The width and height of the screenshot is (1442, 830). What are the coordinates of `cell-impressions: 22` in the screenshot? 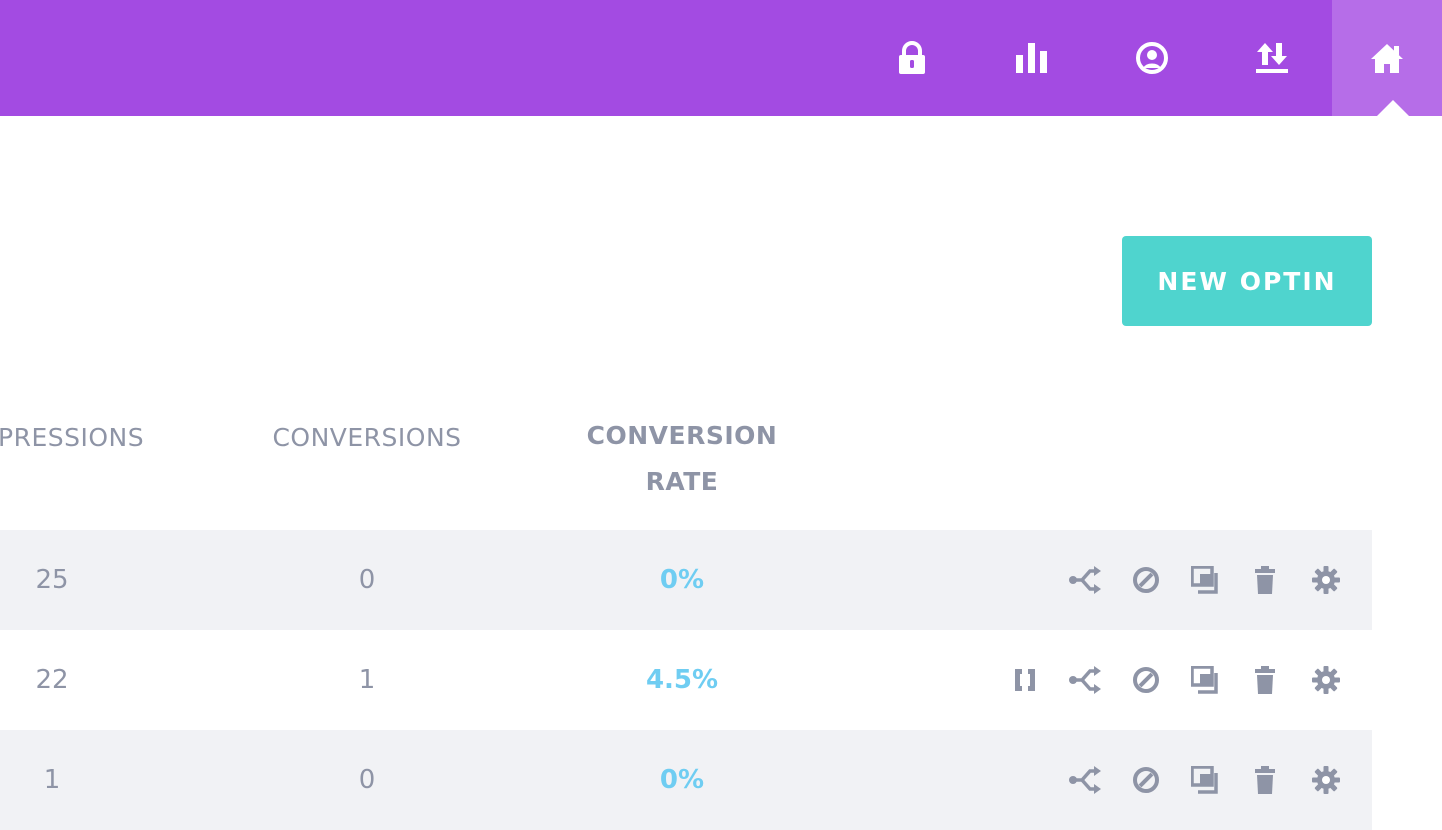 It's located at (52, 680).